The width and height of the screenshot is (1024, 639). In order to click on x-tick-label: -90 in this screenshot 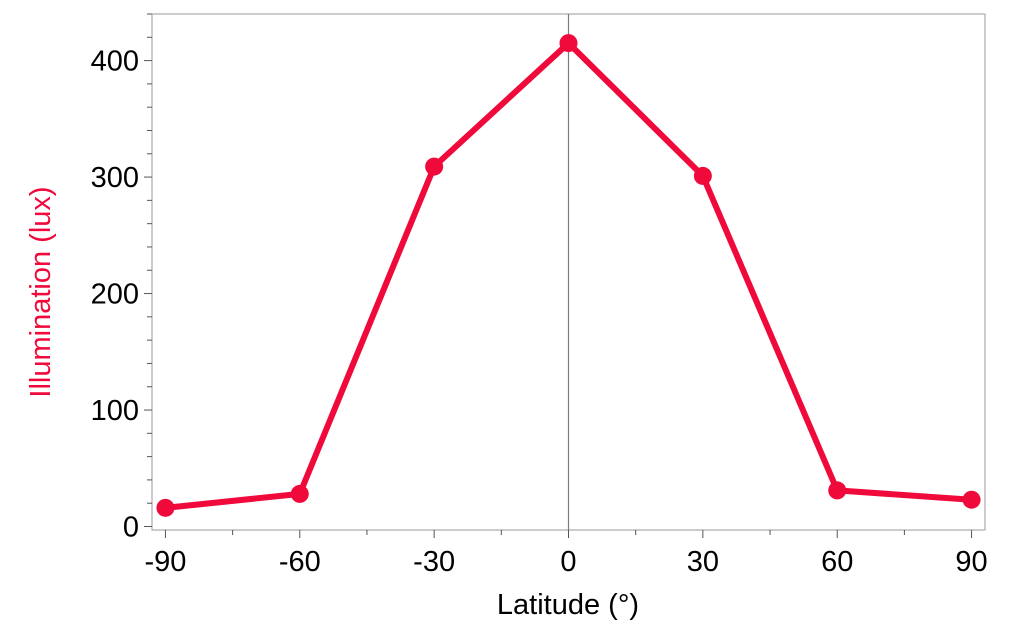, I will do `click(165, 562)`.